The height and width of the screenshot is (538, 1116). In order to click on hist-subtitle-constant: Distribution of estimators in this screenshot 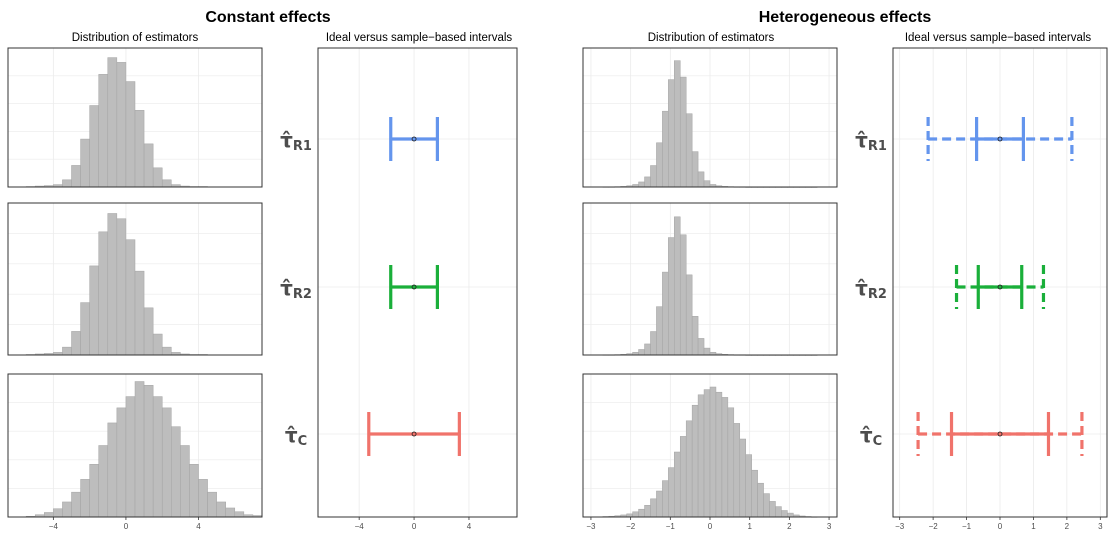, I will do `click(135, 38)`.